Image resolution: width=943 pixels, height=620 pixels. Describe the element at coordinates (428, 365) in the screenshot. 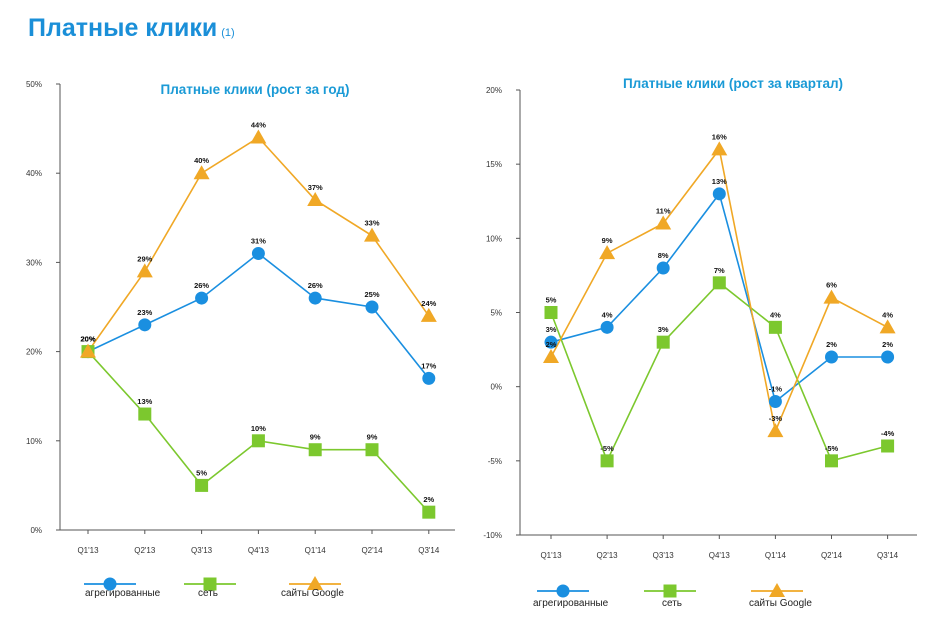

I see `data-label: 17%` at that location.